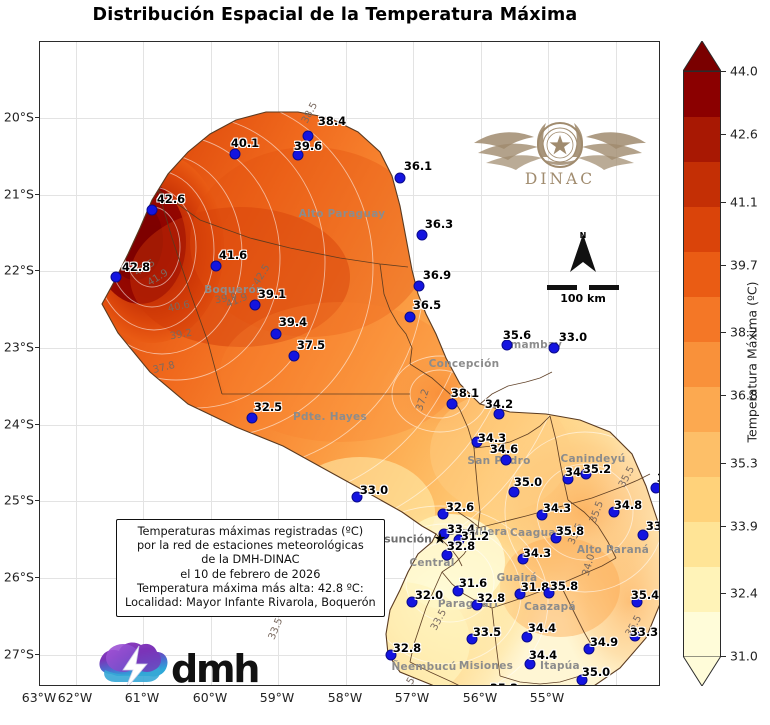 The height and width of the screenshot is (725, 770). What do you see at coordinates (560, 146) in the screenshot?
I see `dinac-logo-icon` at bounding box center [560, 146].